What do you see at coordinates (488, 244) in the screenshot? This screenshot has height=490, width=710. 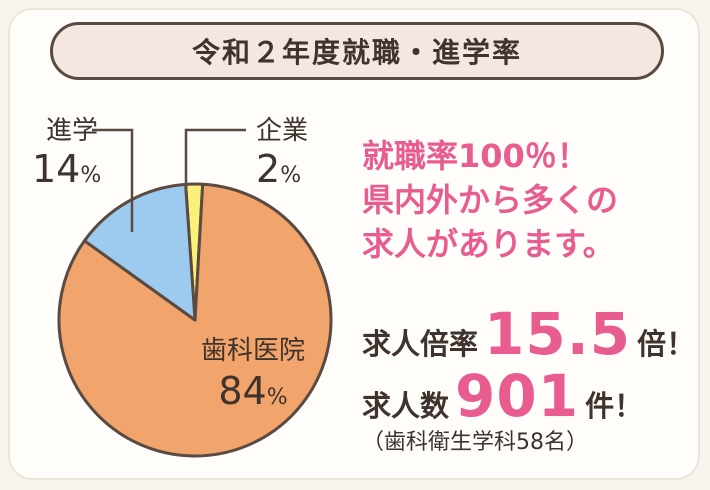 I see `headline-line-3: 求人があります。` at bounding box center [488, 244].